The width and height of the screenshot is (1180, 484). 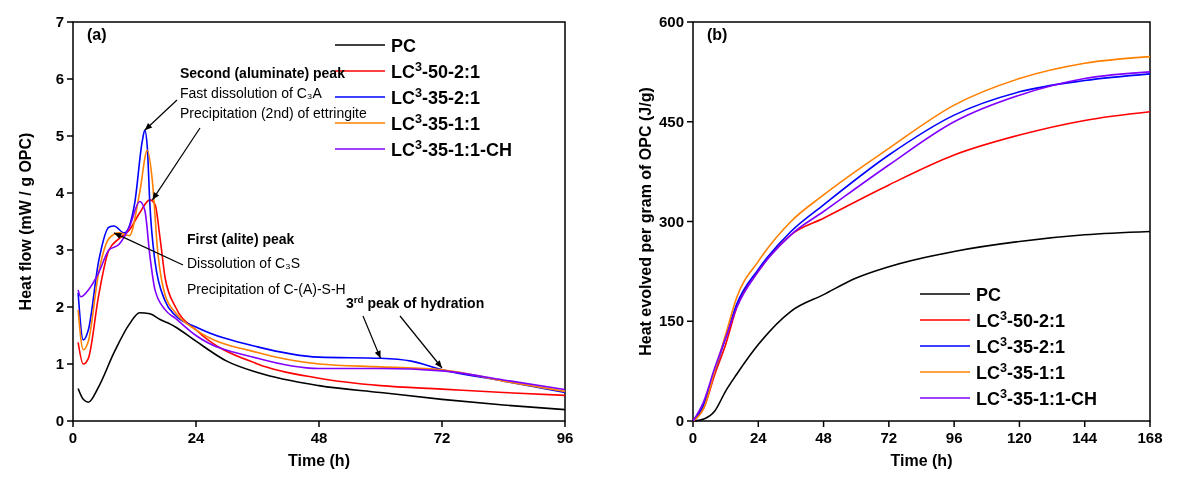 I want to click on y-tick-label: 300, so click(x=671, y=221).